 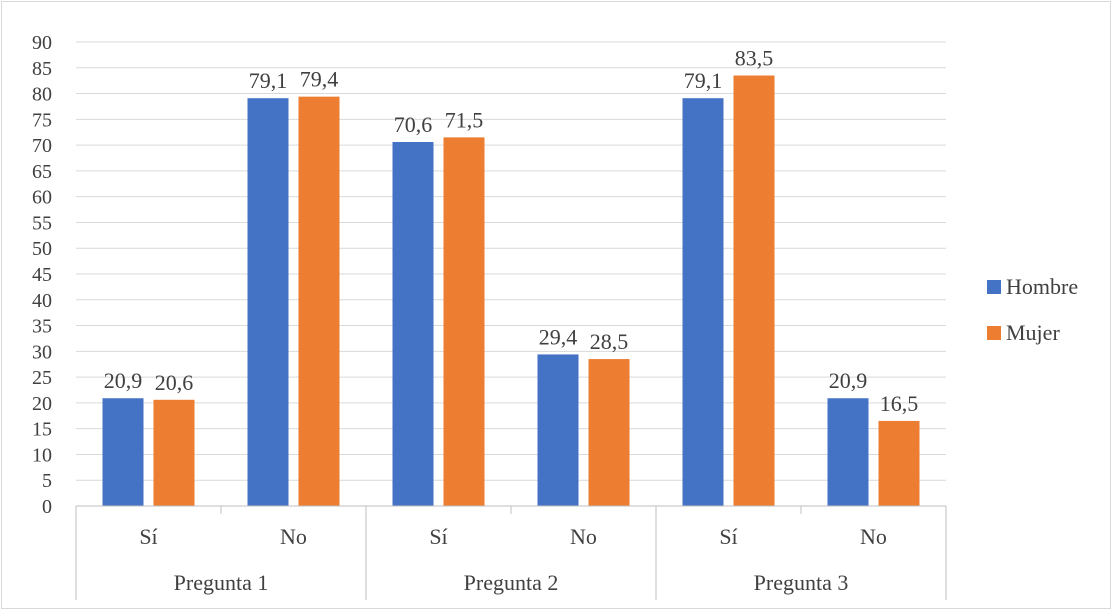 What do you see at coordinates (464, 119) in the screenshot?
I see `data-label: 71,5` at bounding box center [464, 119].